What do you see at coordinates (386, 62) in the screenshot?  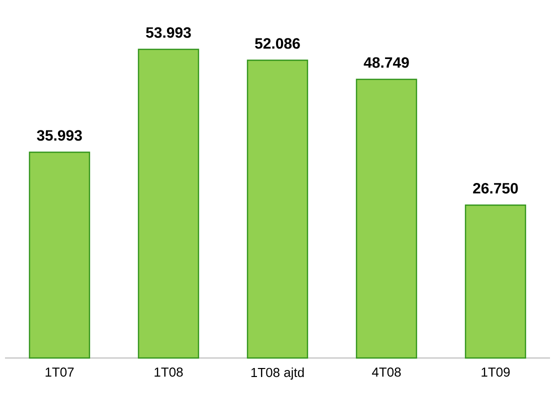 I see `data-label: 48.749` at bounding box center [386, 62].